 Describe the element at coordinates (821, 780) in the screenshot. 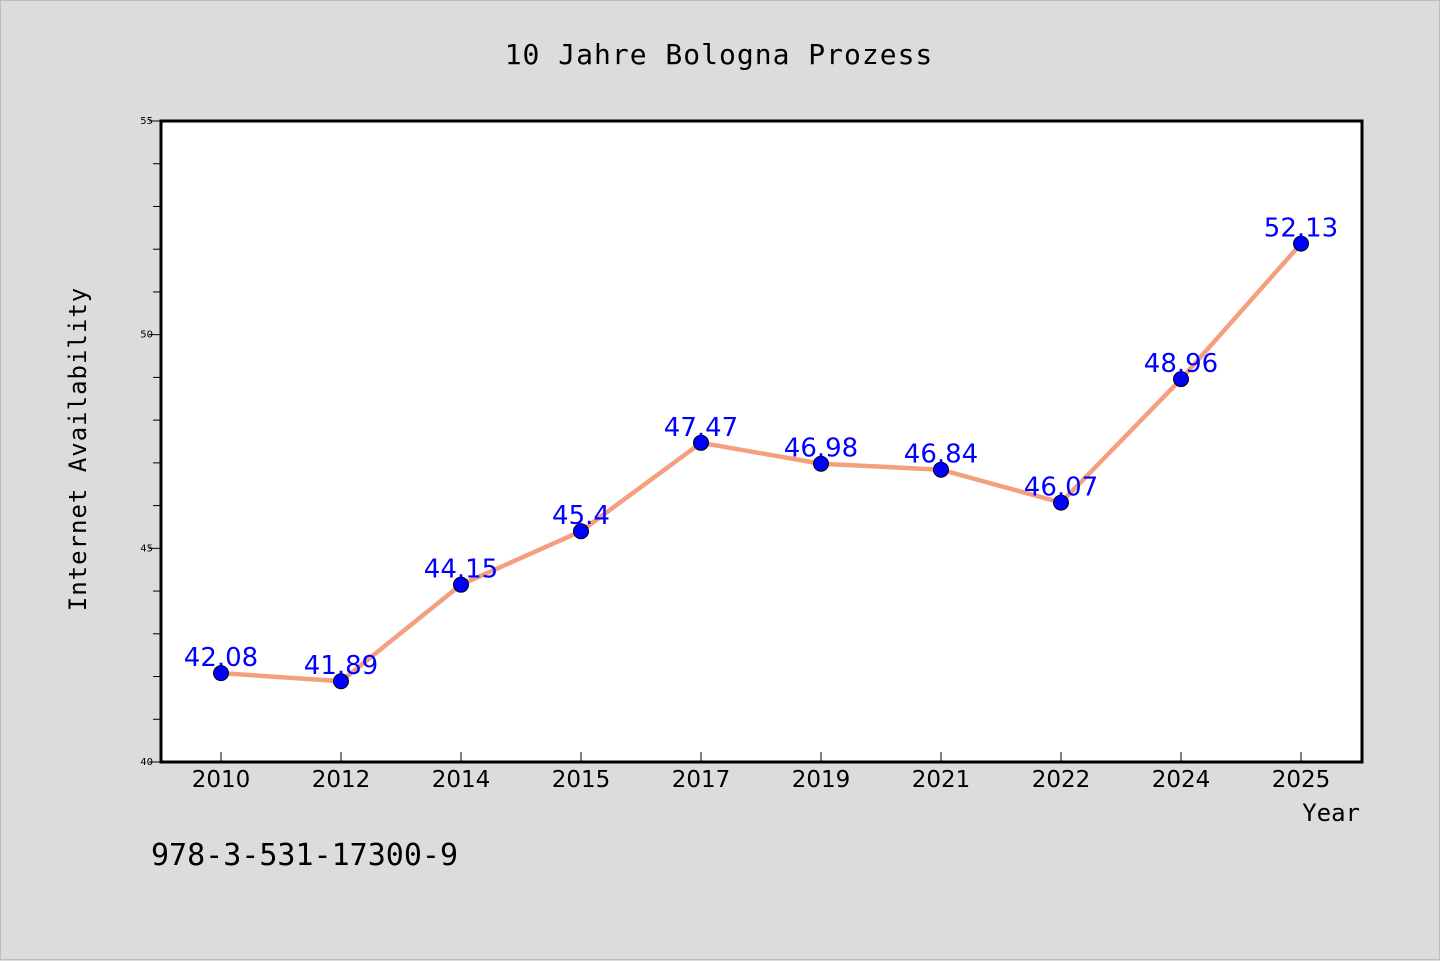

I see `x-tick-label: 2019` at that location.